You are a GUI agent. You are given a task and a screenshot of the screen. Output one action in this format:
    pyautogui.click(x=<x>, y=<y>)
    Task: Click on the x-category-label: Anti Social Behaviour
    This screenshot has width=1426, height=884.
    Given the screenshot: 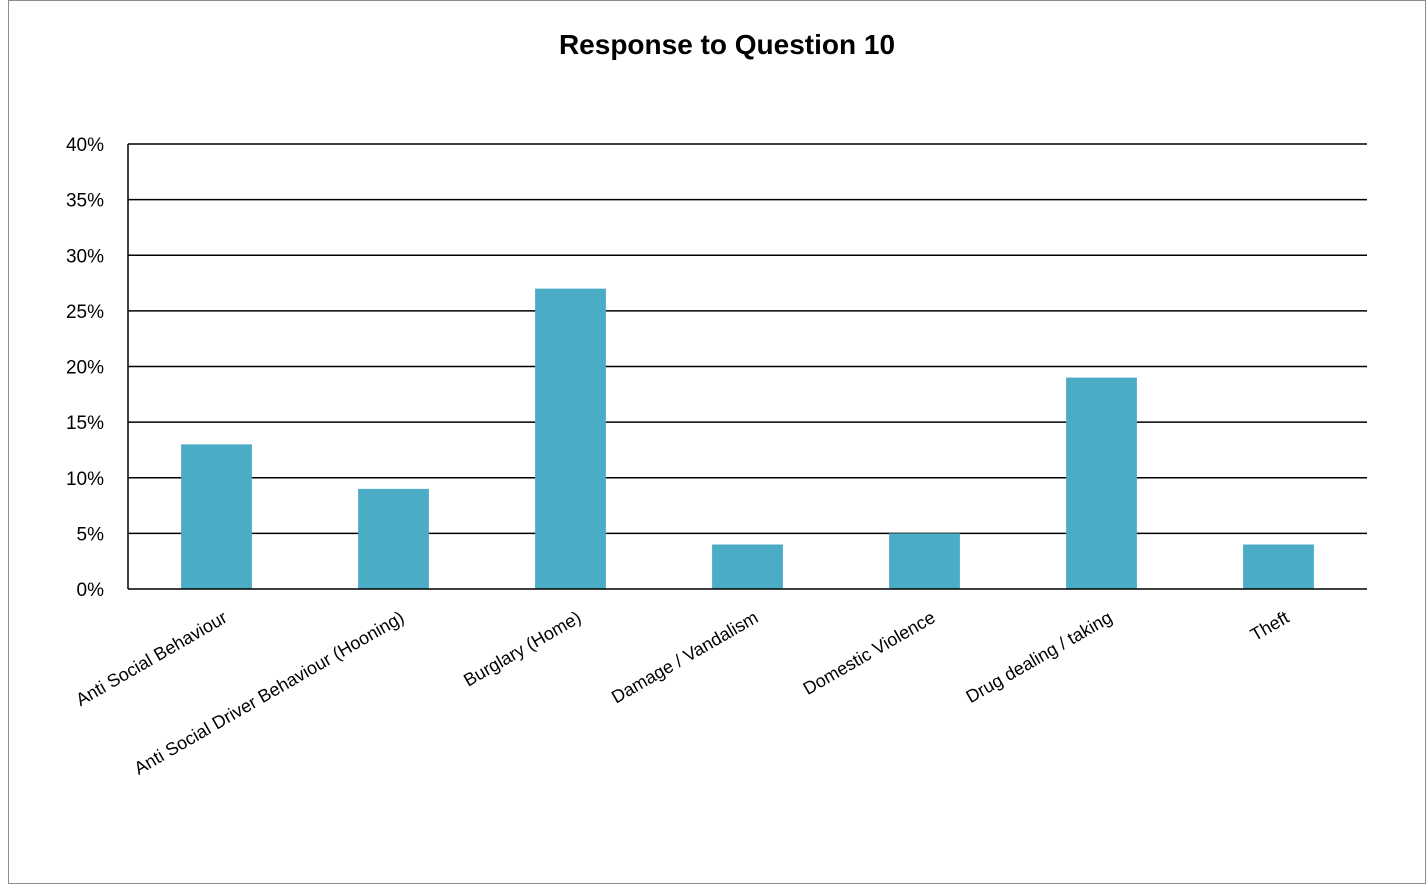 What is the action you would take?
    pyautogui.click(x=151, y=658)
    